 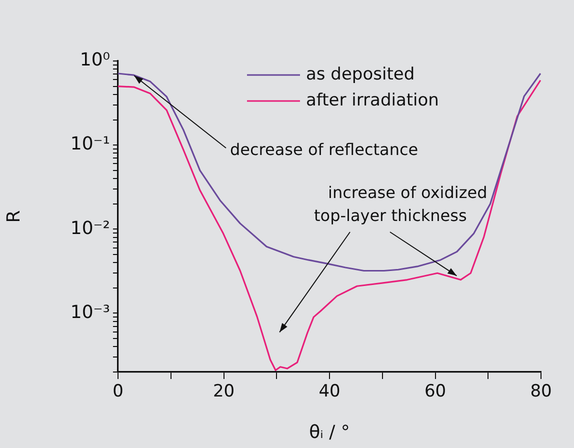 What do you see at coordinates (90, 228) in the screenshot?
I see `y-tick-label: 10⁻²` at bounding box center [90, 228].